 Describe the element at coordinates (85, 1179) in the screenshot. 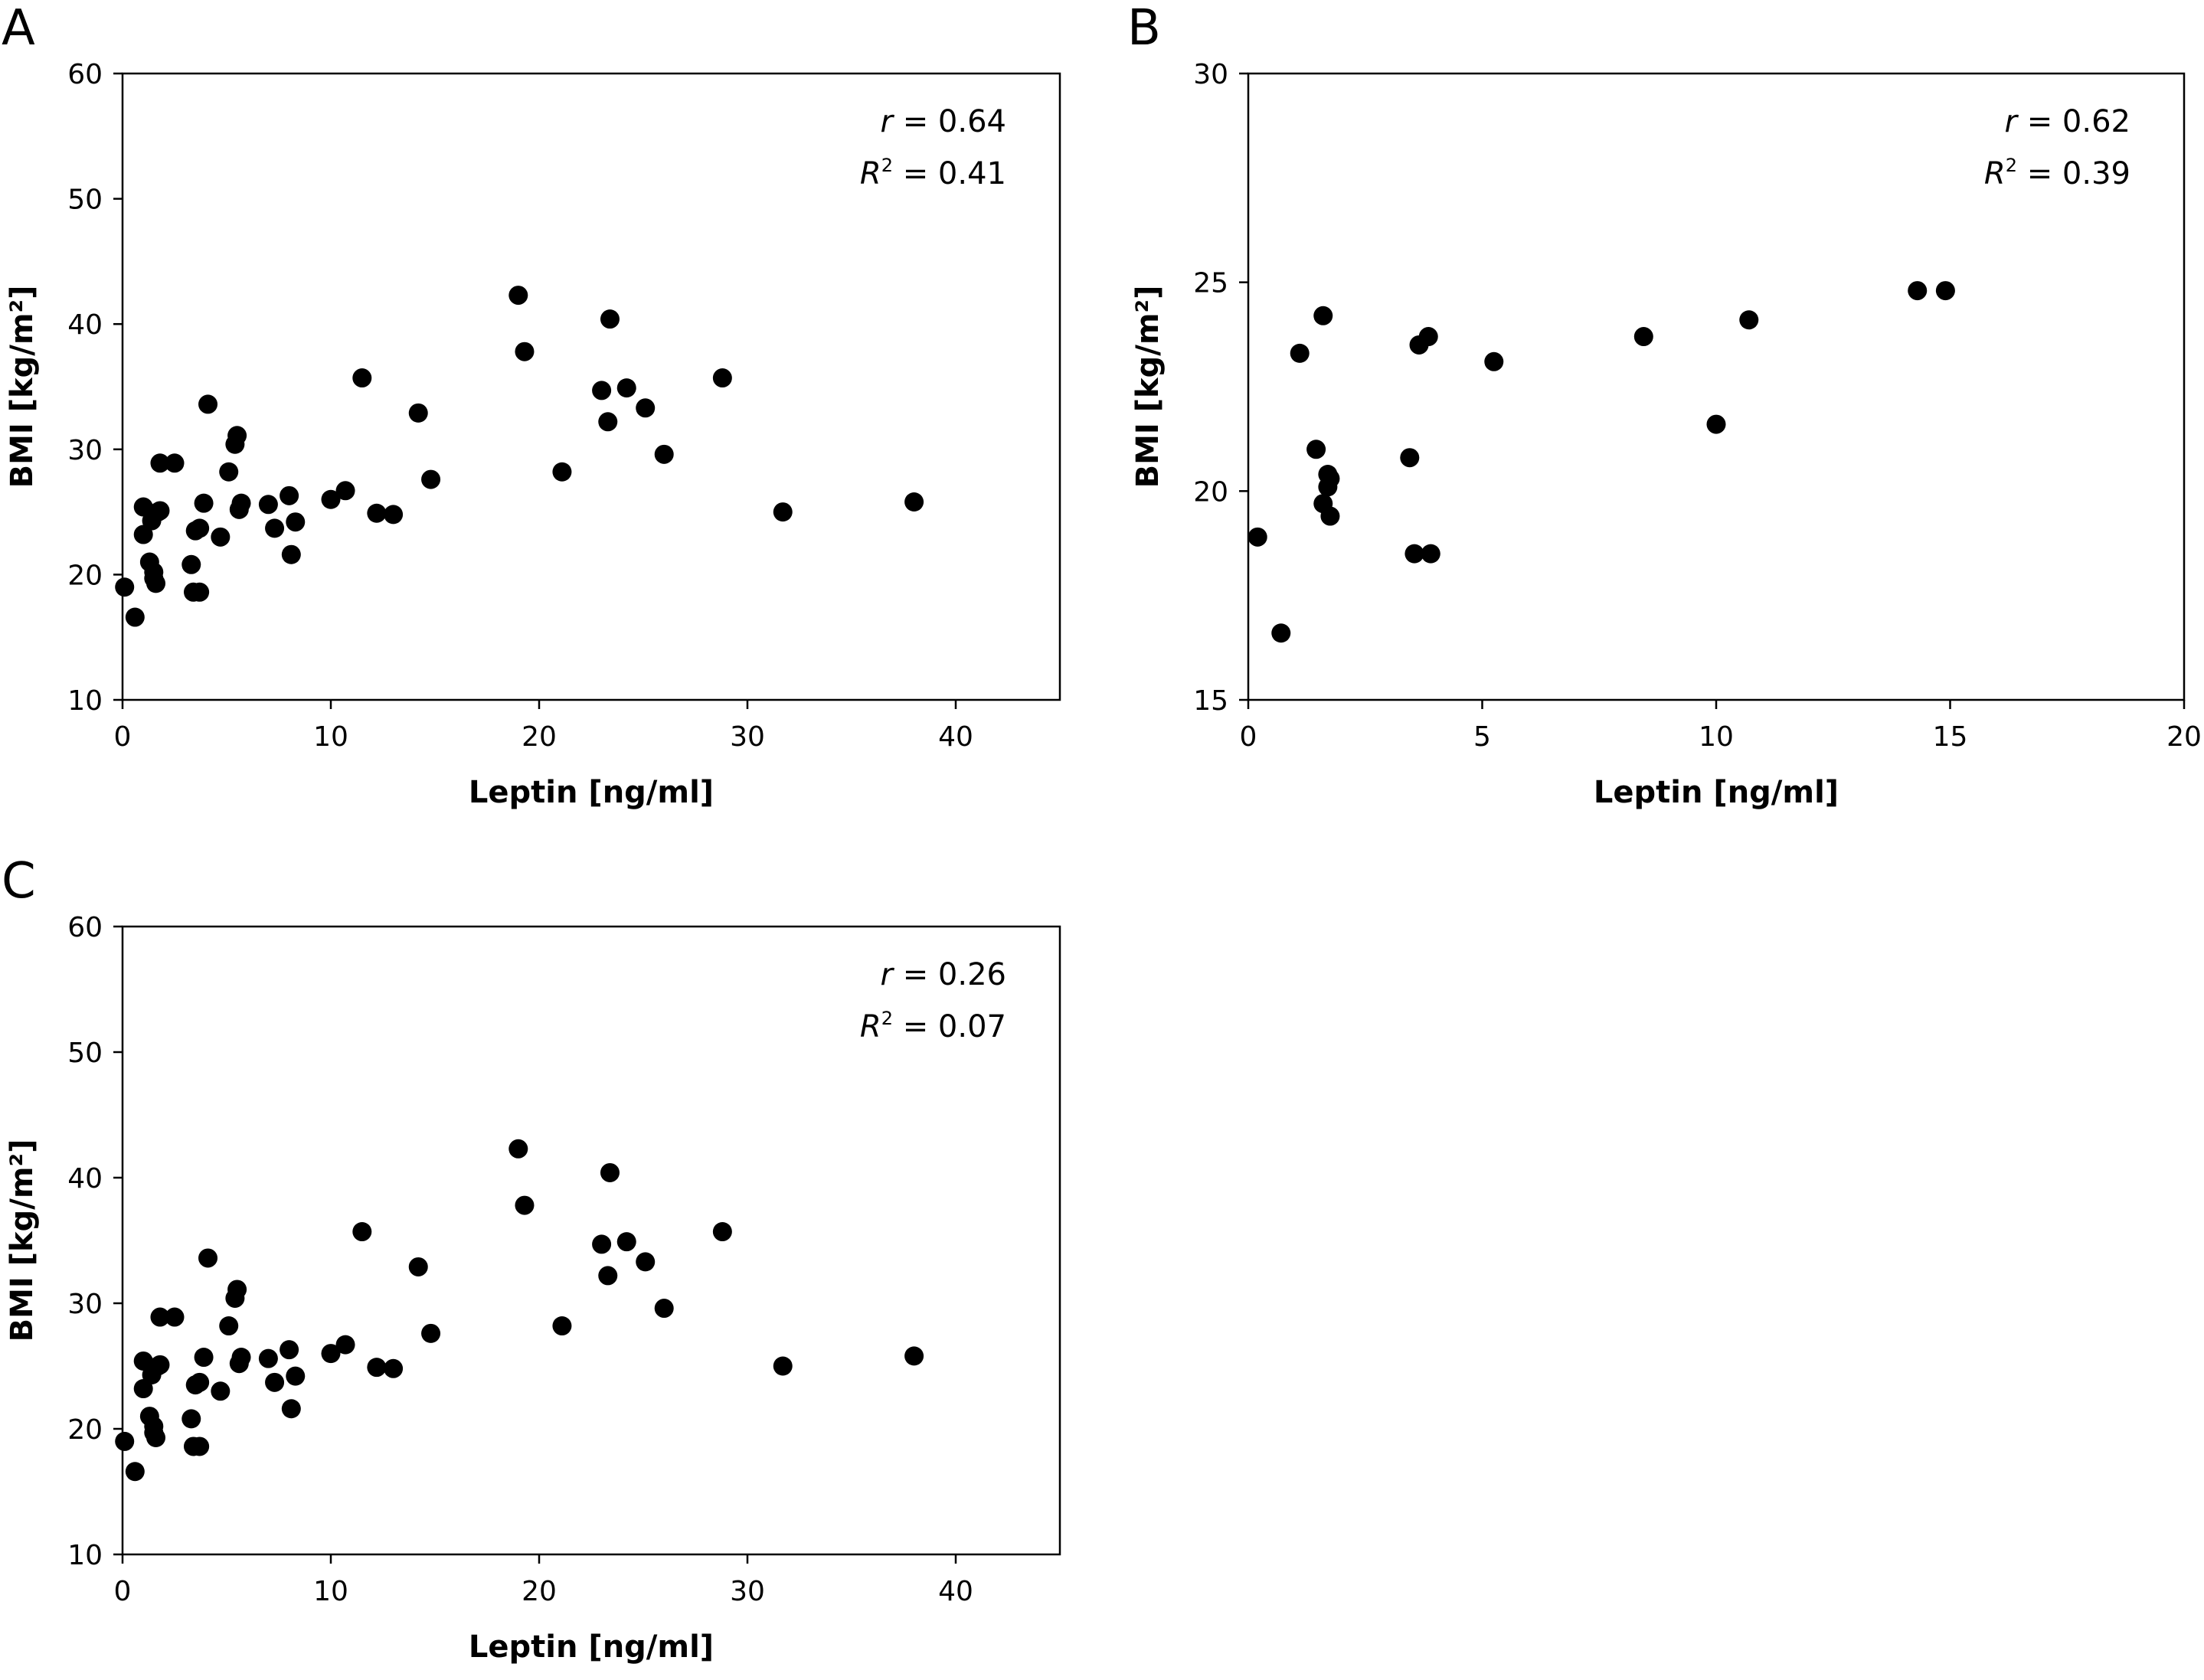

I see `y-tick-label: 40` at that location.